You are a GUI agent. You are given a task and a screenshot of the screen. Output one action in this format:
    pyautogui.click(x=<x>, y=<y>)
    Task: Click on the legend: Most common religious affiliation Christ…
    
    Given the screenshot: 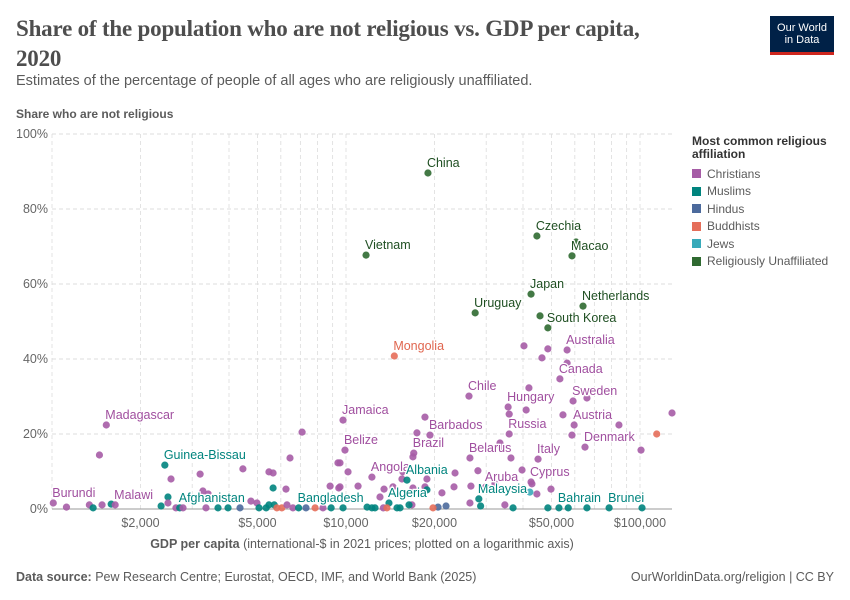 What is the action you would take?
    pyautogui.click(x=767, y=202)
    